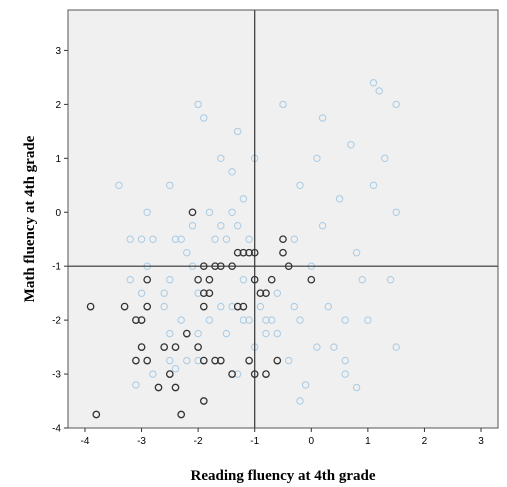 The height and width of the screenshot is (487, 507). What do you see at coordinates (368, 441) in the screenshot?
I see `x-tick-label: 1` at bounding box center [368, 441].